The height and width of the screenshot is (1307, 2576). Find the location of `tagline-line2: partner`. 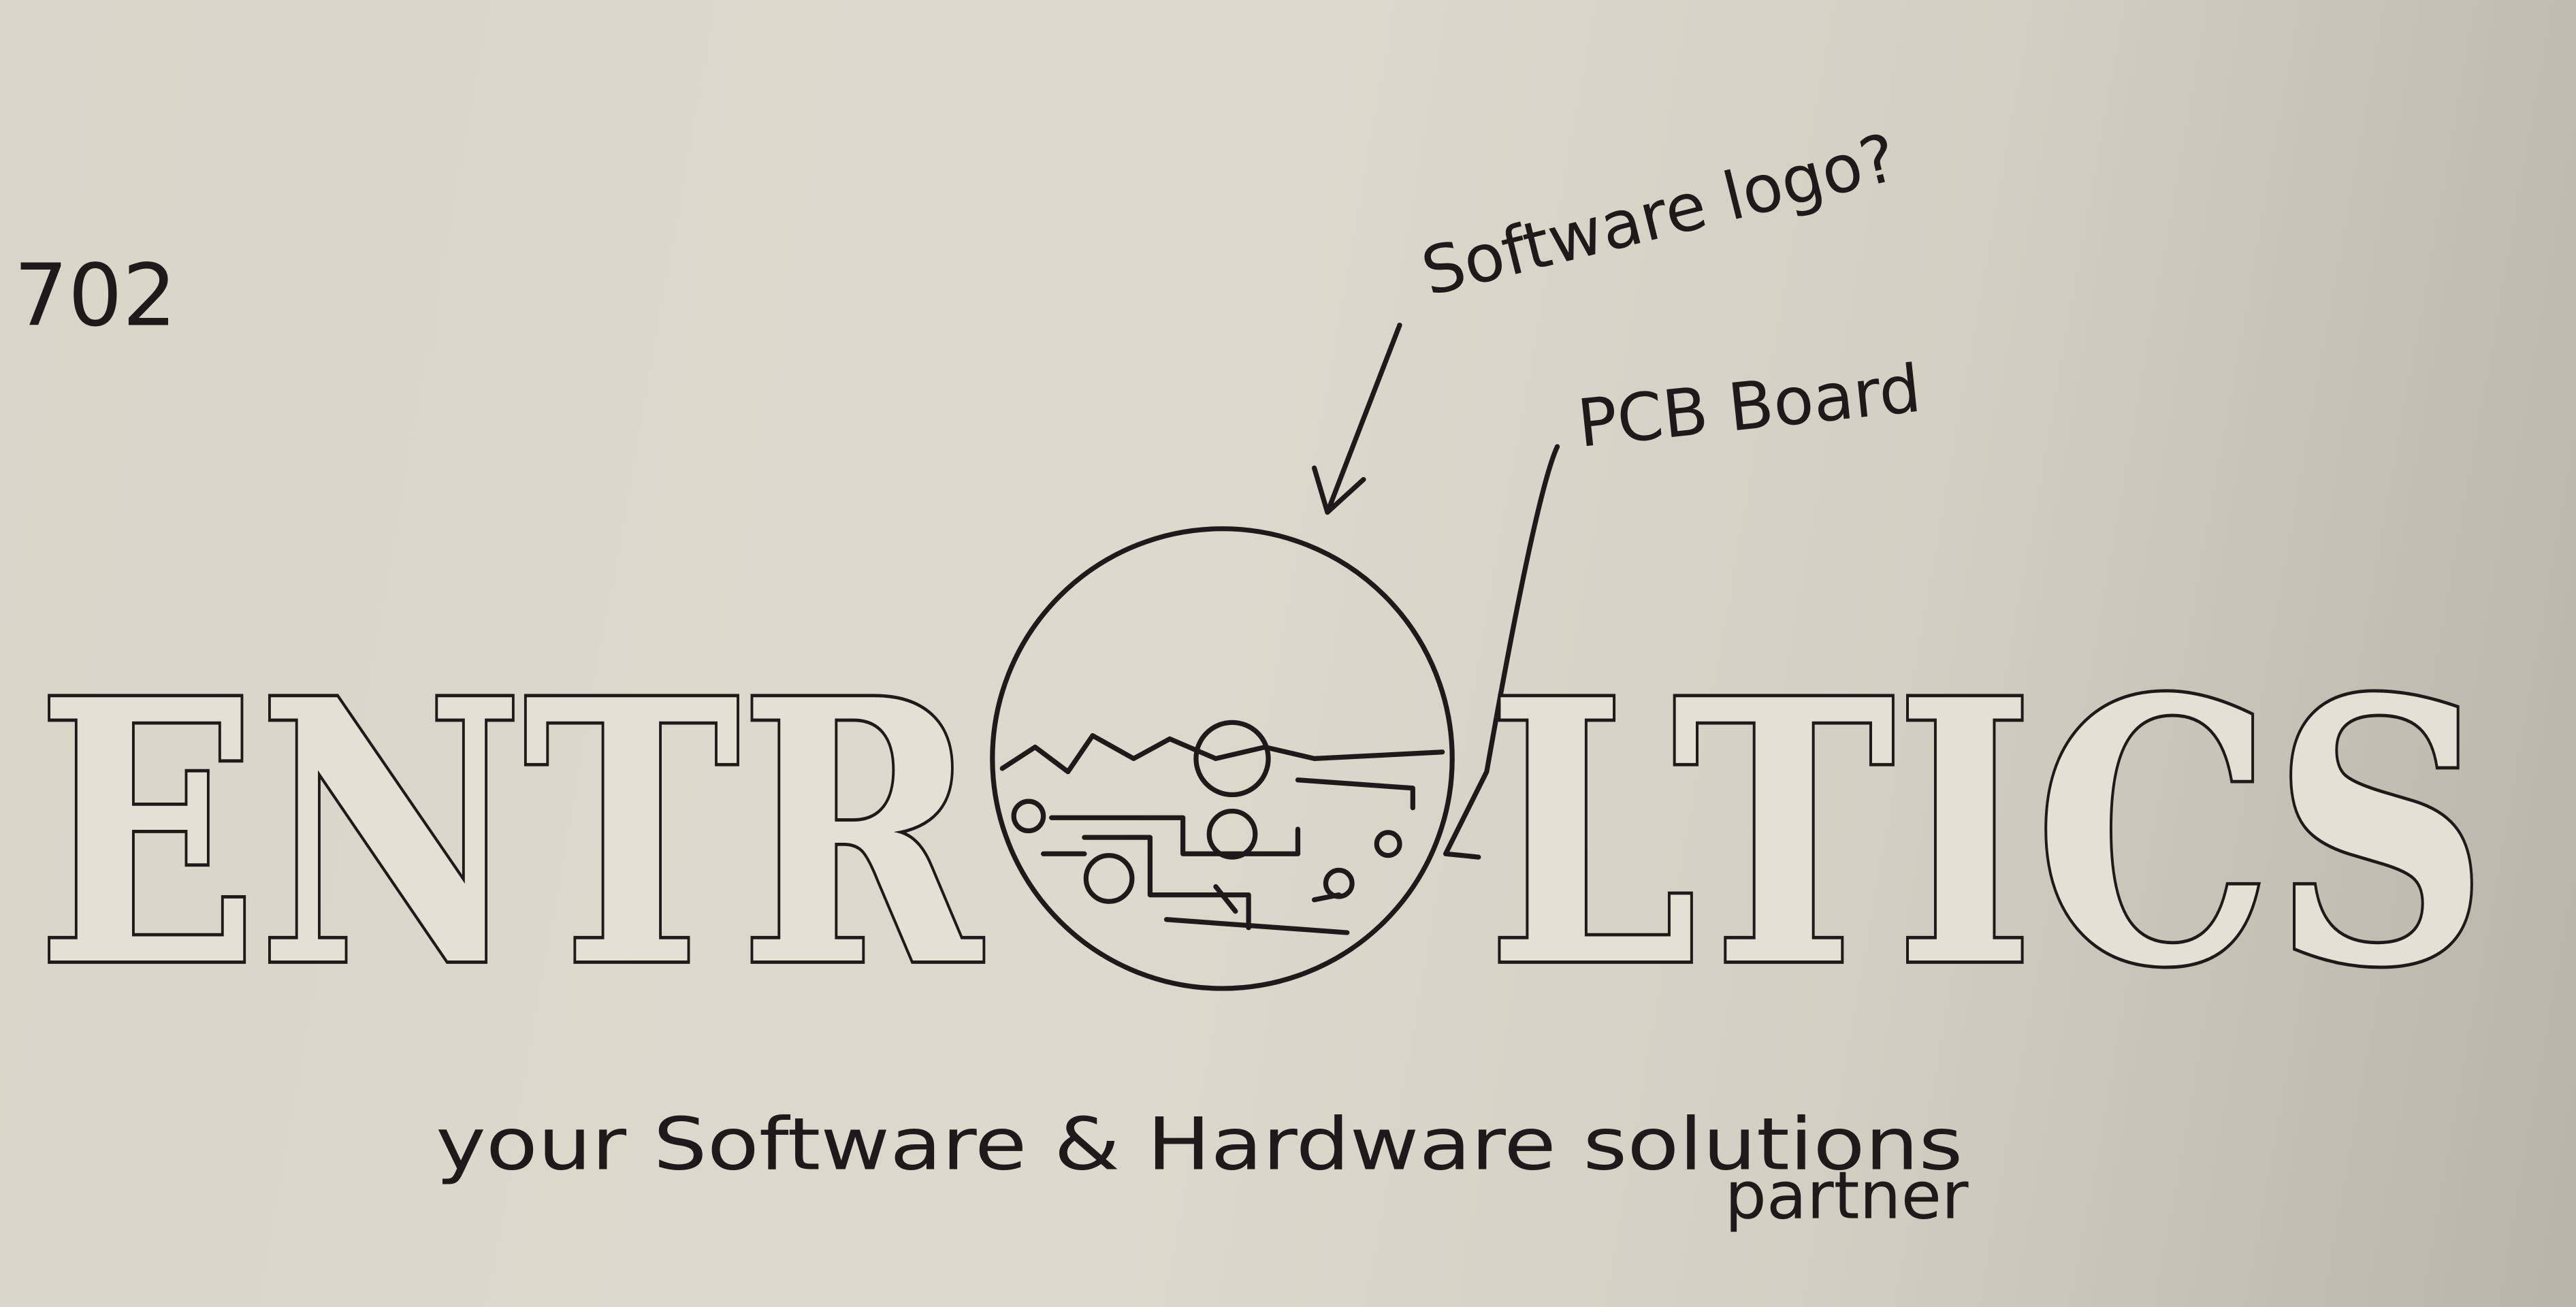

tagline-line2: partner is located at coordinates (1847, 1196).